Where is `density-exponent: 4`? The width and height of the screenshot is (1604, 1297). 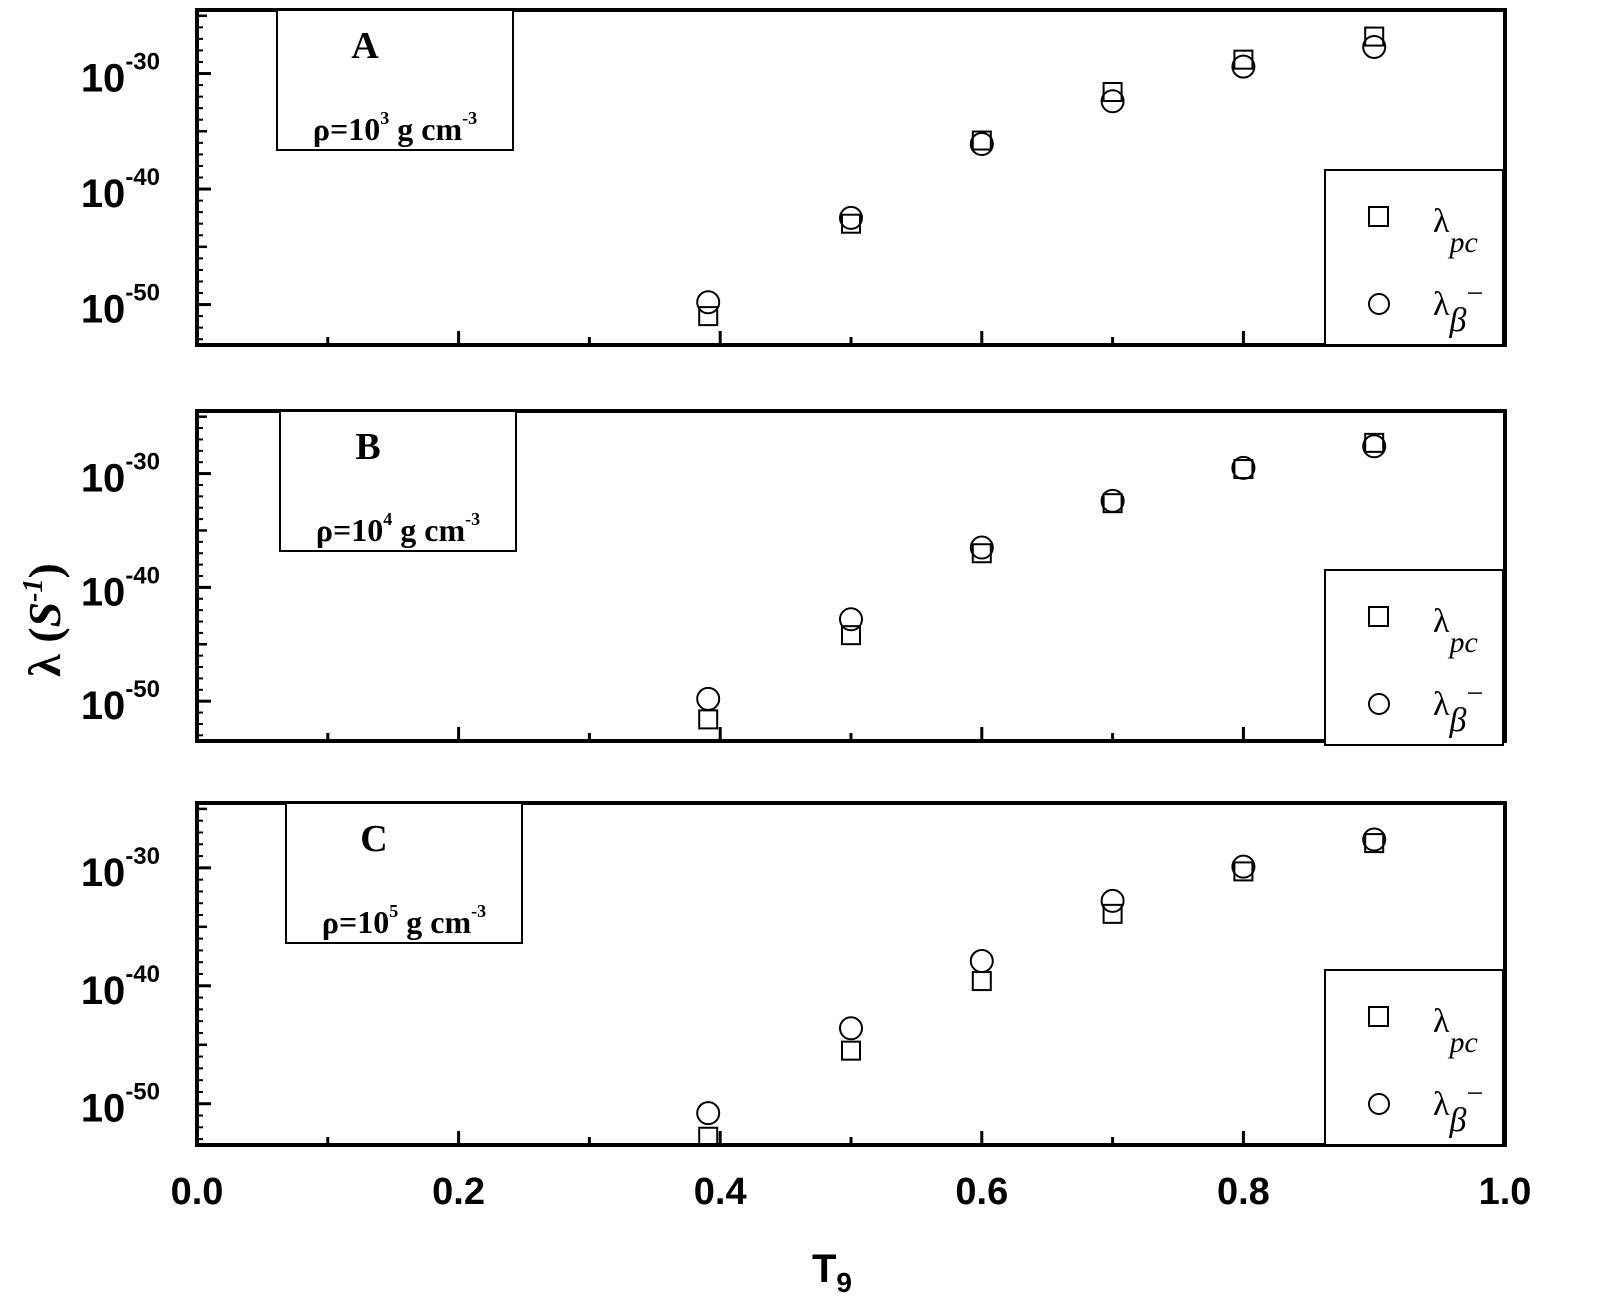
density-exponent: 4 is located at coordinates (387, 519).